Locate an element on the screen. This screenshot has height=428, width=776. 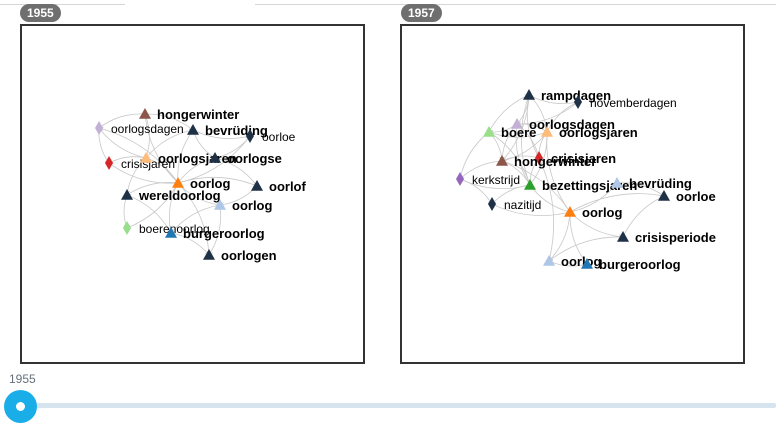
oorlogse-triangle-icon is located at coordinates (215, 157).